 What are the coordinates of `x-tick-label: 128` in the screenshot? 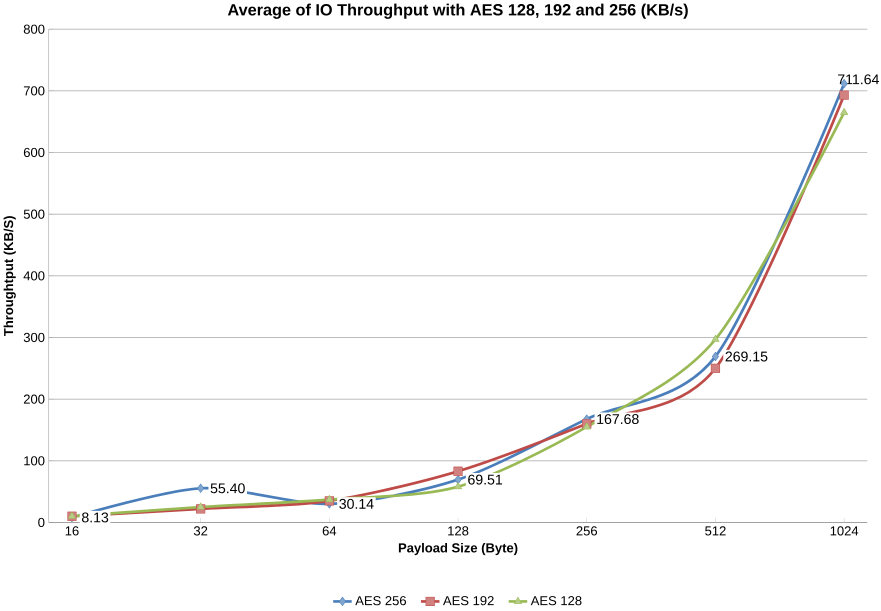 It's located at (458, 531).